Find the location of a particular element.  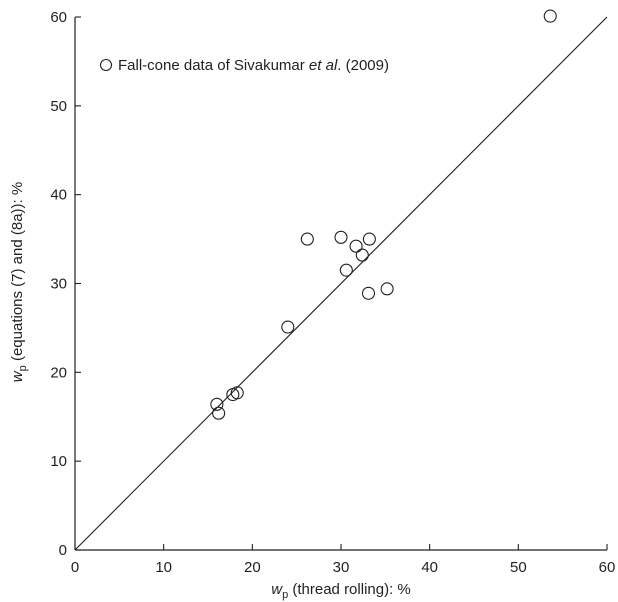

y-tick-label: 0 is located at coordinates (63, 550).